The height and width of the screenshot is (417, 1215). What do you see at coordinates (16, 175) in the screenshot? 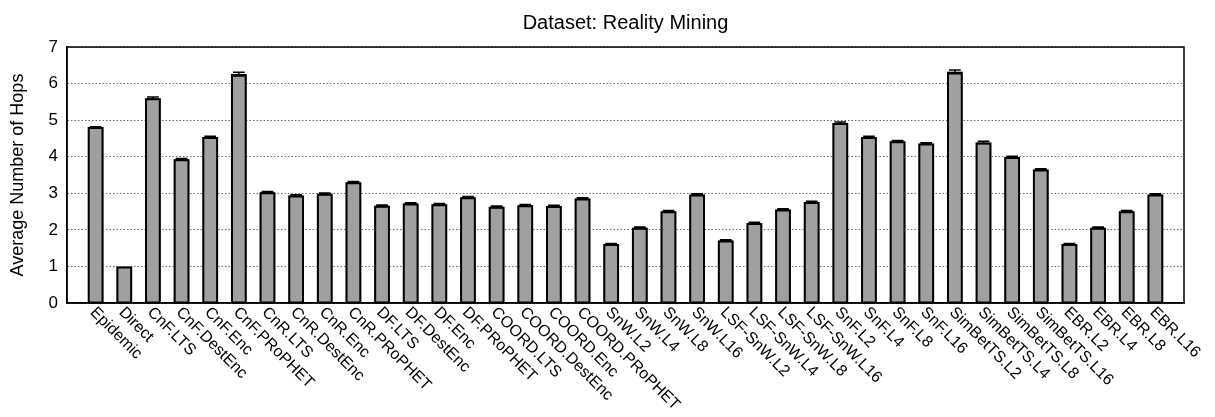
I see `y-axis-title: Average Number of Hops` at bounding box center [16, 175].